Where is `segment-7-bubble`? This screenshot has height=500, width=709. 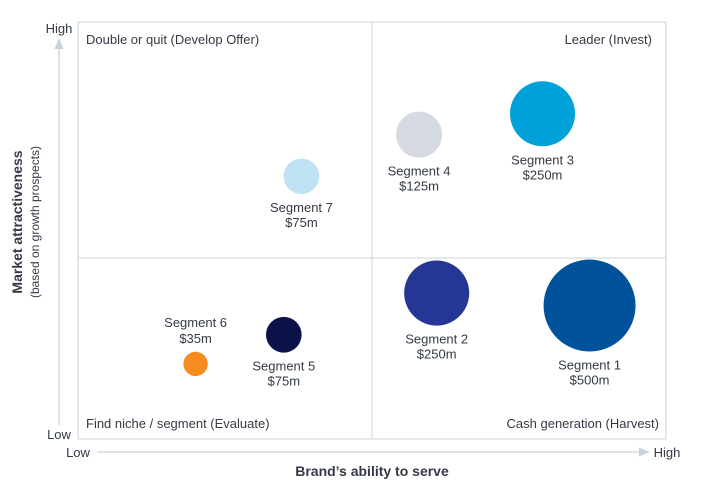 segment-7-bubble is located at coordinates (301, 176).